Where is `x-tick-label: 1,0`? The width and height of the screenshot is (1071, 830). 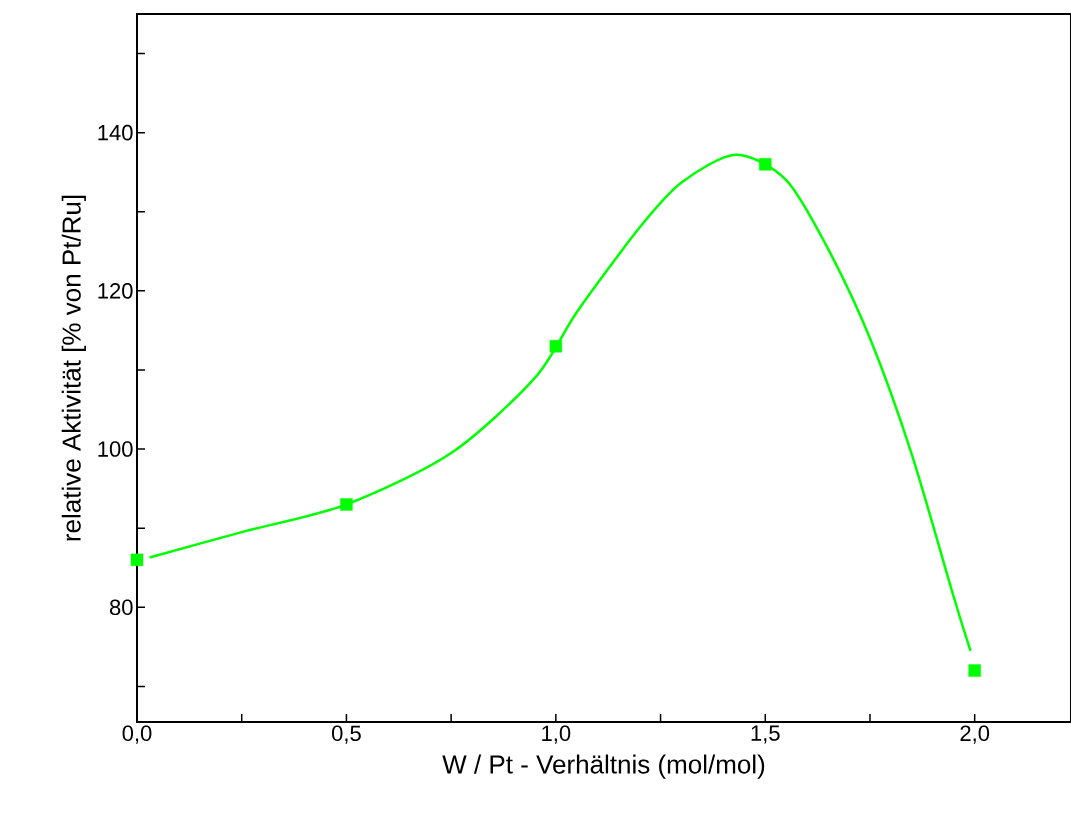 x-tick-label: 1,0 is located at coordinates (556, 734).